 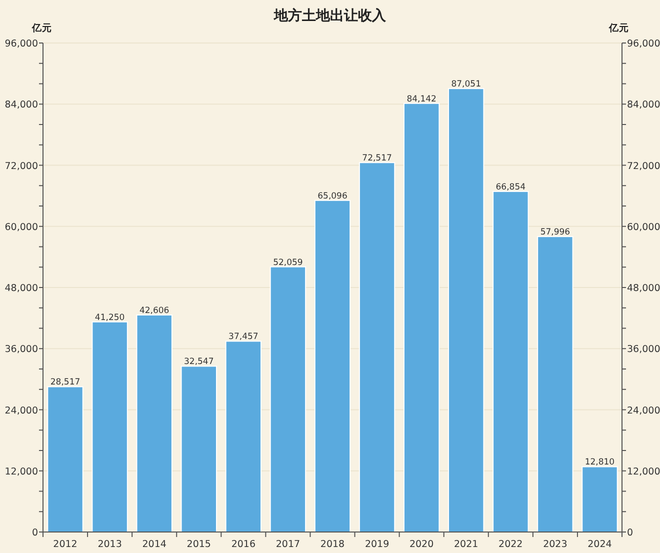 What do you see at coordinates (421, 544) in the screenshot?
I see `x-tick-label: 2020` at bounding box center [421, 544].